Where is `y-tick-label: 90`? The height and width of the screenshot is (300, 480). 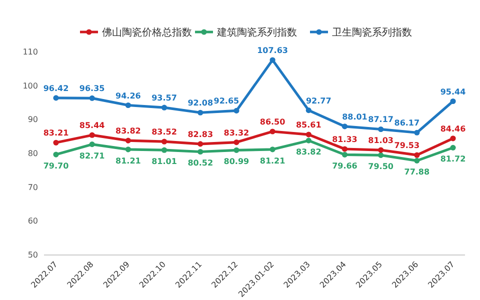
y-tick-label: 90 is located at coordinates (33, 119).